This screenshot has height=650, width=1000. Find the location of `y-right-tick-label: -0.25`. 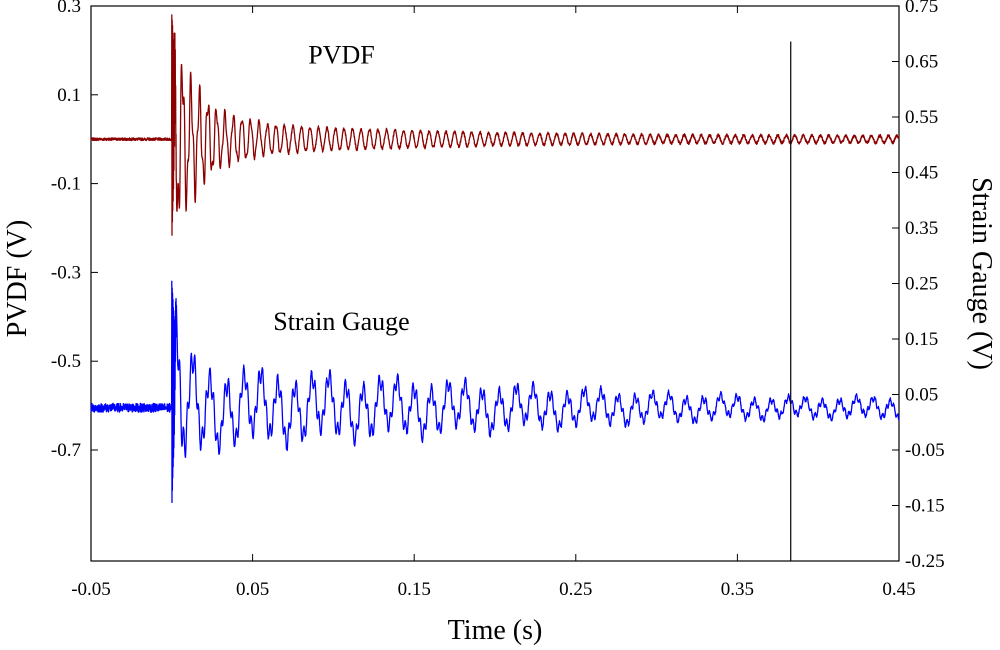

y-right-tick-label: -0.25 is located at coordinates (925, 561).